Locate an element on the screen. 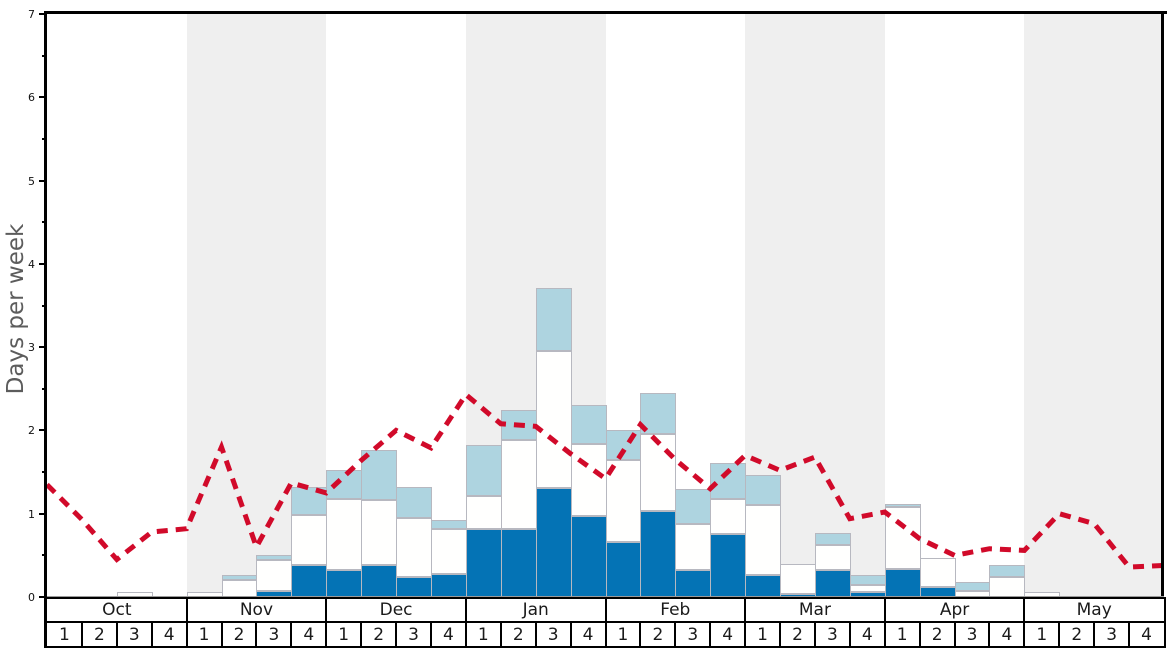  month-band-apr is located at coordinates (954, 305).